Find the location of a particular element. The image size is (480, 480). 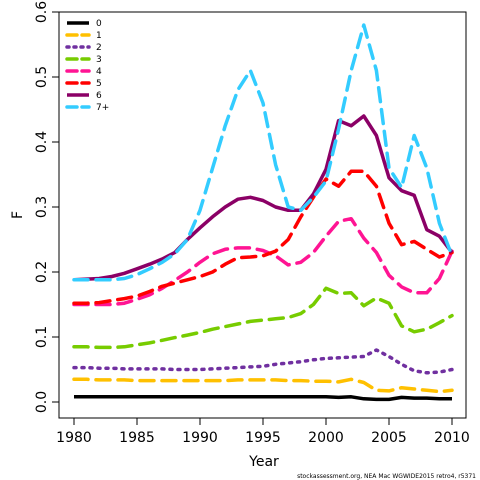

y-axis: 0.0 0.1 0.2 0.3 0.4 0.5 0.6 is located at coordinates (47, 207).